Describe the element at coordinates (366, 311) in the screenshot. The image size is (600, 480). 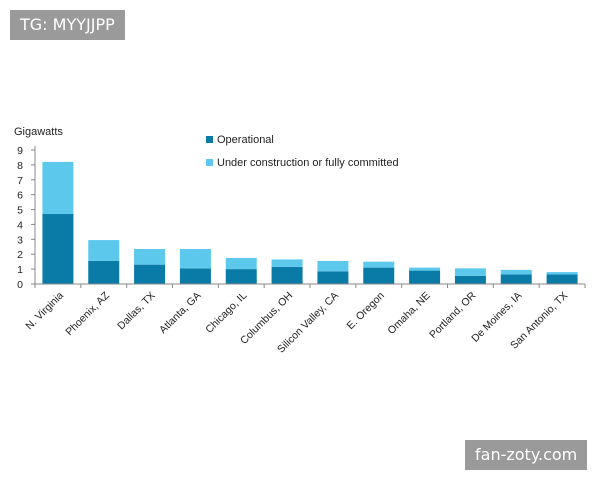
I see `x-tick-label: E. Oregon` at that location.